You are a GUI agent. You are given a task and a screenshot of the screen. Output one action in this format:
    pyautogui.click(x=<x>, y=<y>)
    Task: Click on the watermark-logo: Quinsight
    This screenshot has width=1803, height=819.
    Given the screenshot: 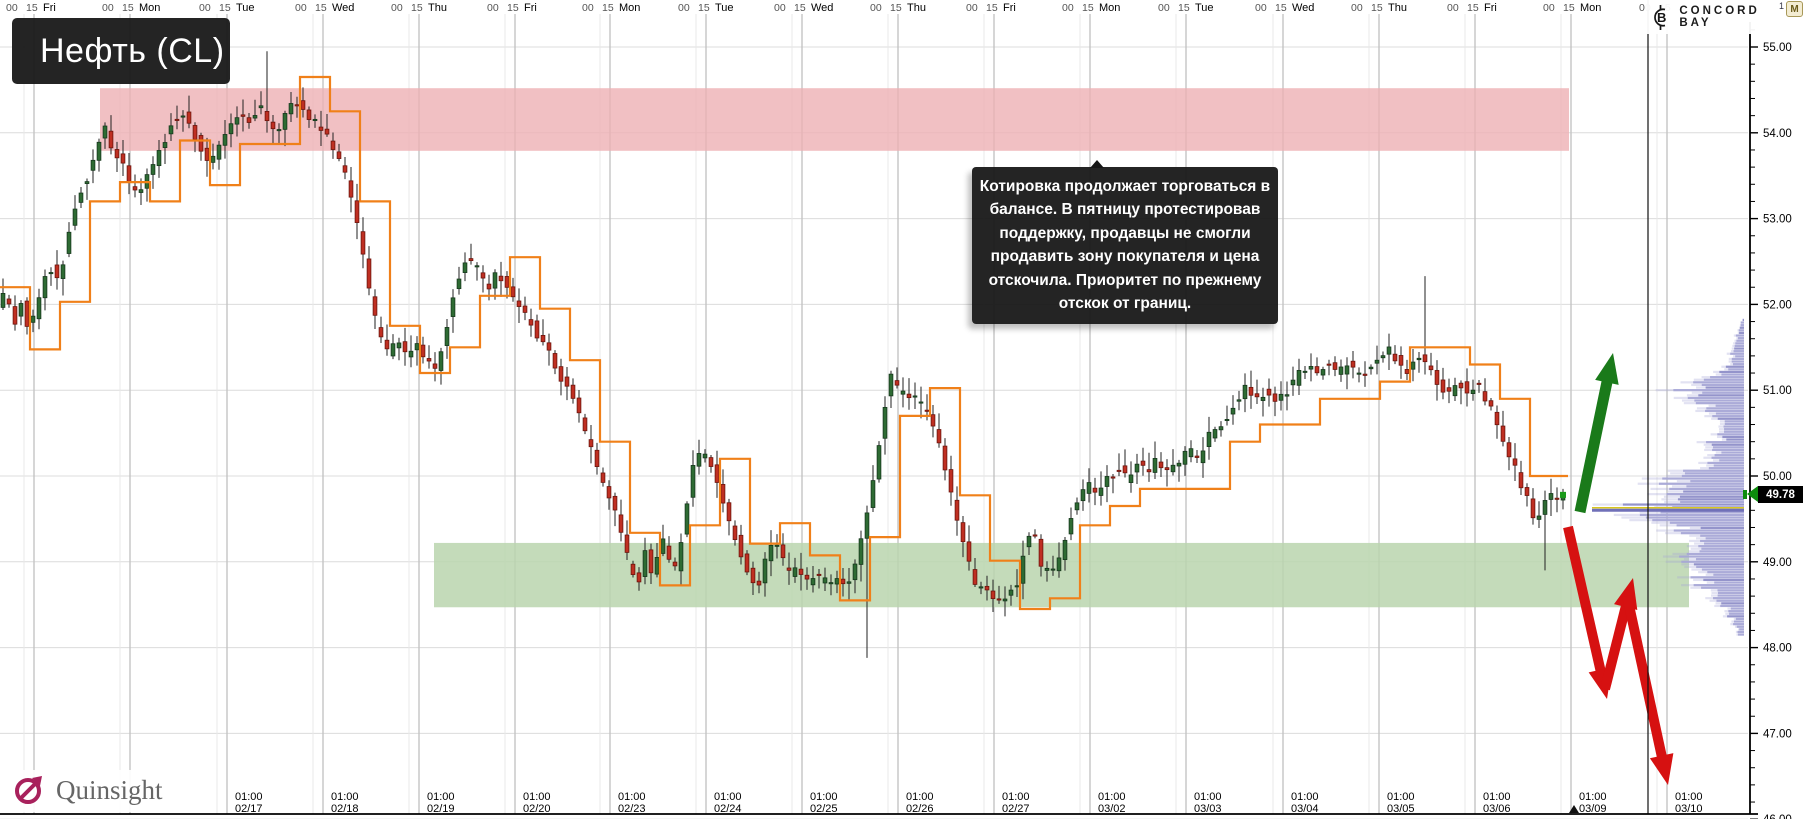 What is the action you would take?
    pyautogui.click(x=90, y=791)
    